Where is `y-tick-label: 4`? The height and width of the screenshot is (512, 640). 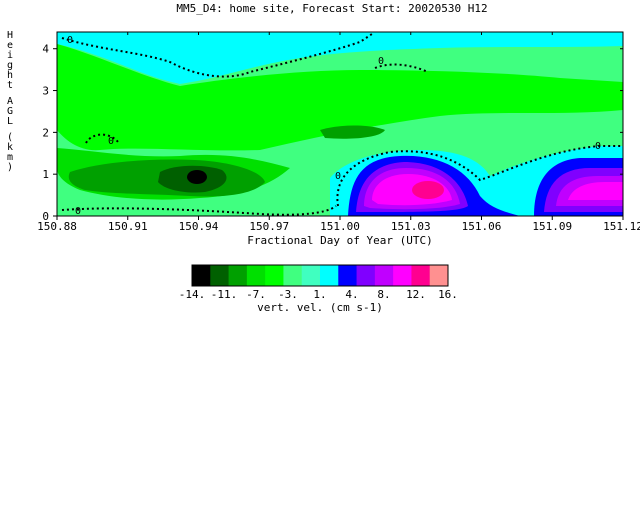 y-tick-label: 4 is located at coordinates (45, 49).